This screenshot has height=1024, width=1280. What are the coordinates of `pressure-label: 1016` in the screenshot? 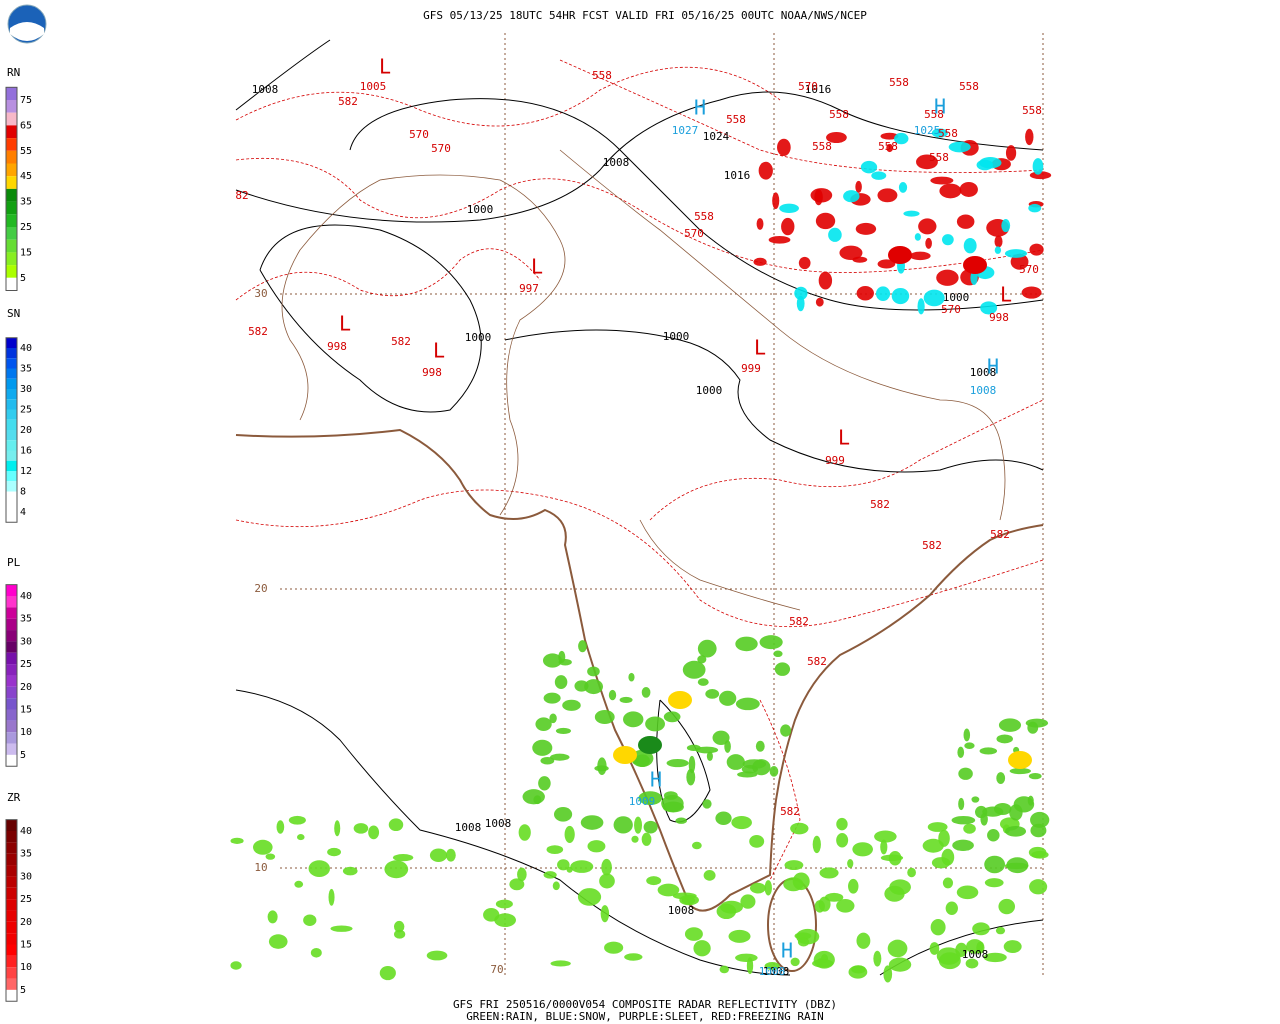 It's located at (818, 89).